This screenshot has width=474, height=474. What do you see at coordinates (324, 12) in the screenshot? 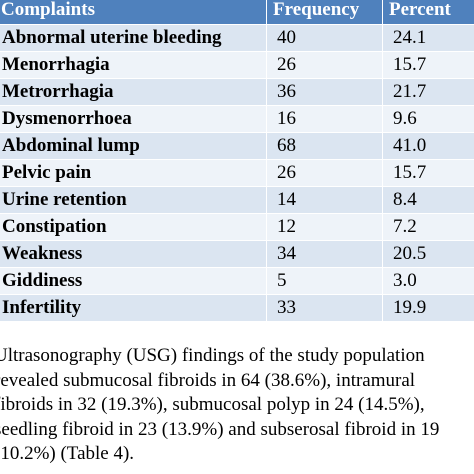
I see `header-frequency: Frequency` at bounding box center [324, 12].